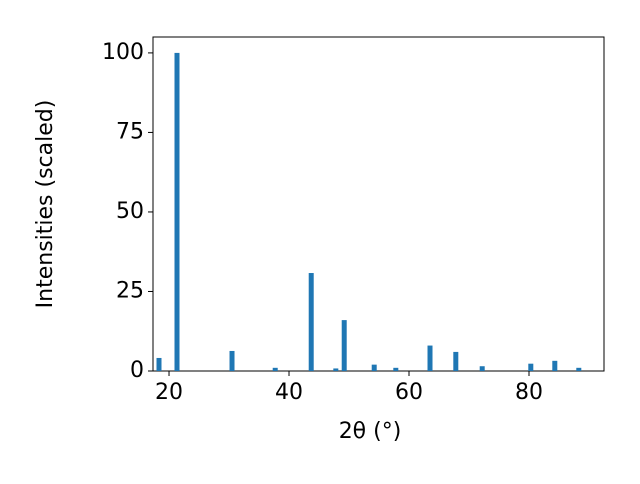 The height and width of the screenshot is (484, 640). I want to click on y-tick-label: 100, so click(123, 52).